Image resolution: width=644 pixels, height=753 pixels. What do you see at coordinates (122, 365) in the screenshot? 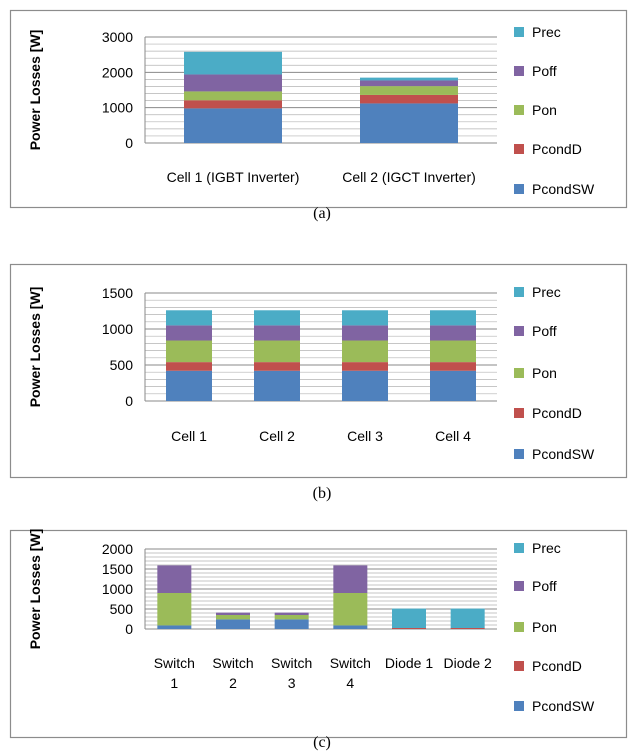
I see `y-tick-label: 500` at bounding box center [122, 365].